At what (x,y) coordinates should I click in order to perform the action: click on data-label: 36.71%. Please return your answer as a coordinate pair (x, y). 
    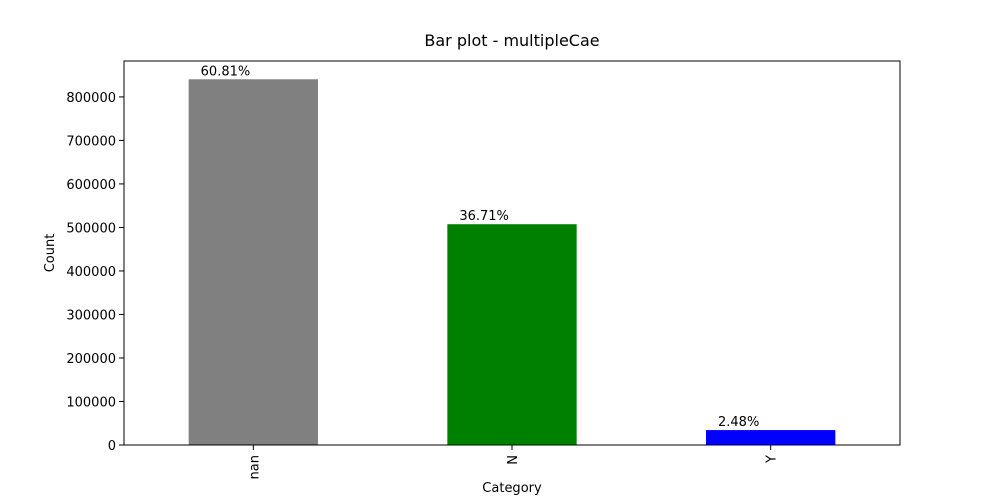
    Looking at the image, I should click on (484, 216).